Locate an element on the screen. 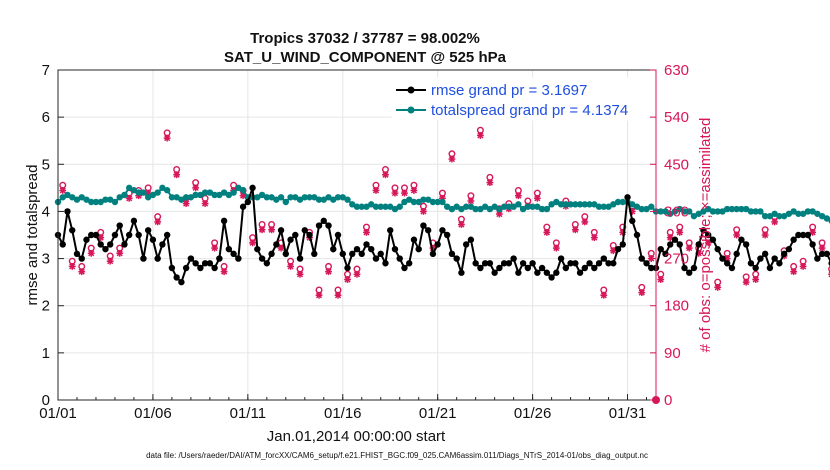 Image resolution: width=830 pixels, height=470 pixels. y2-tick-label: 180 is located at coordinates (676, 306).